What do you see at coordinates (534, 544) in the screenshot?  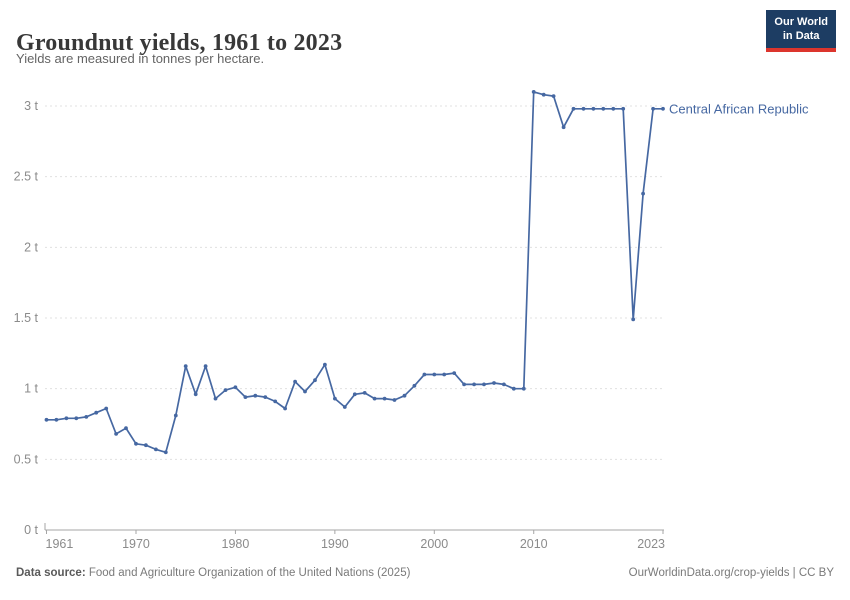 I see `x-axis-tick-label: 2010` at bounding box center [534, 544].